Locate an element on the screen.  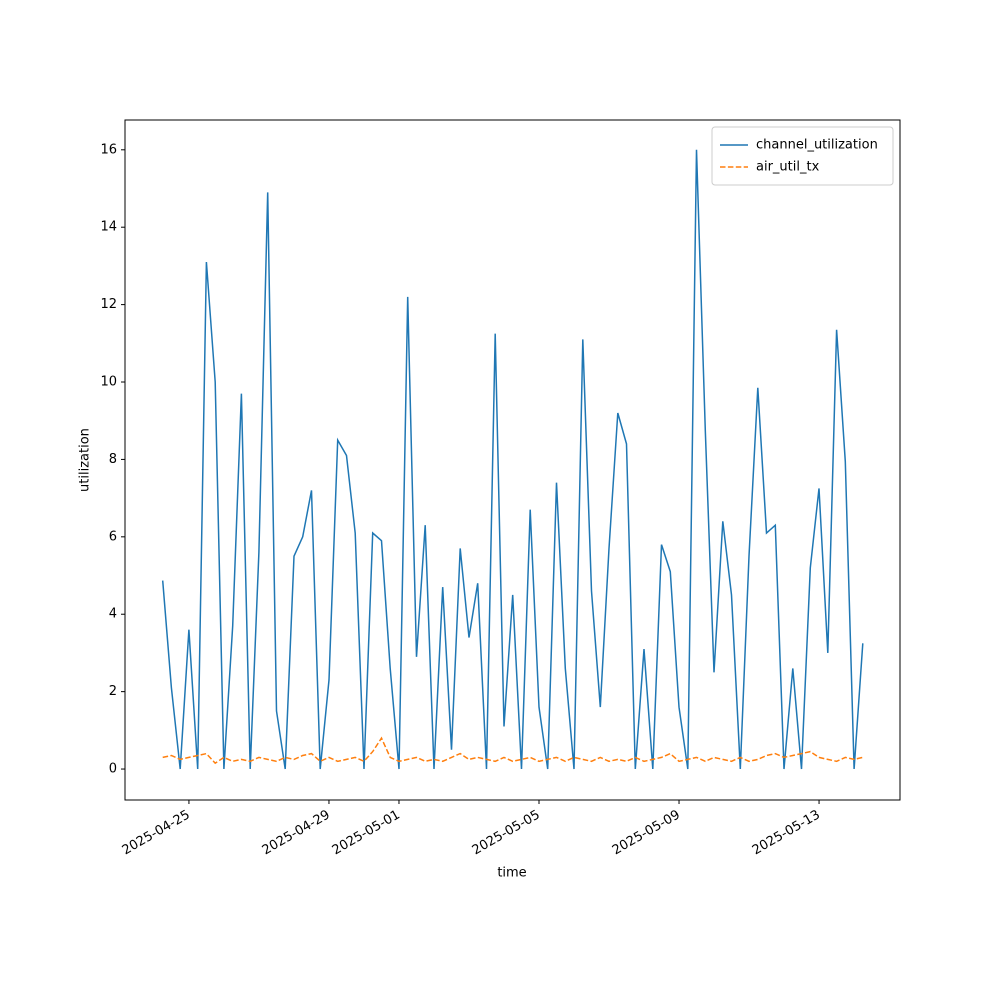
legend-label: air_util_tx is located at coordinates (788, 167).